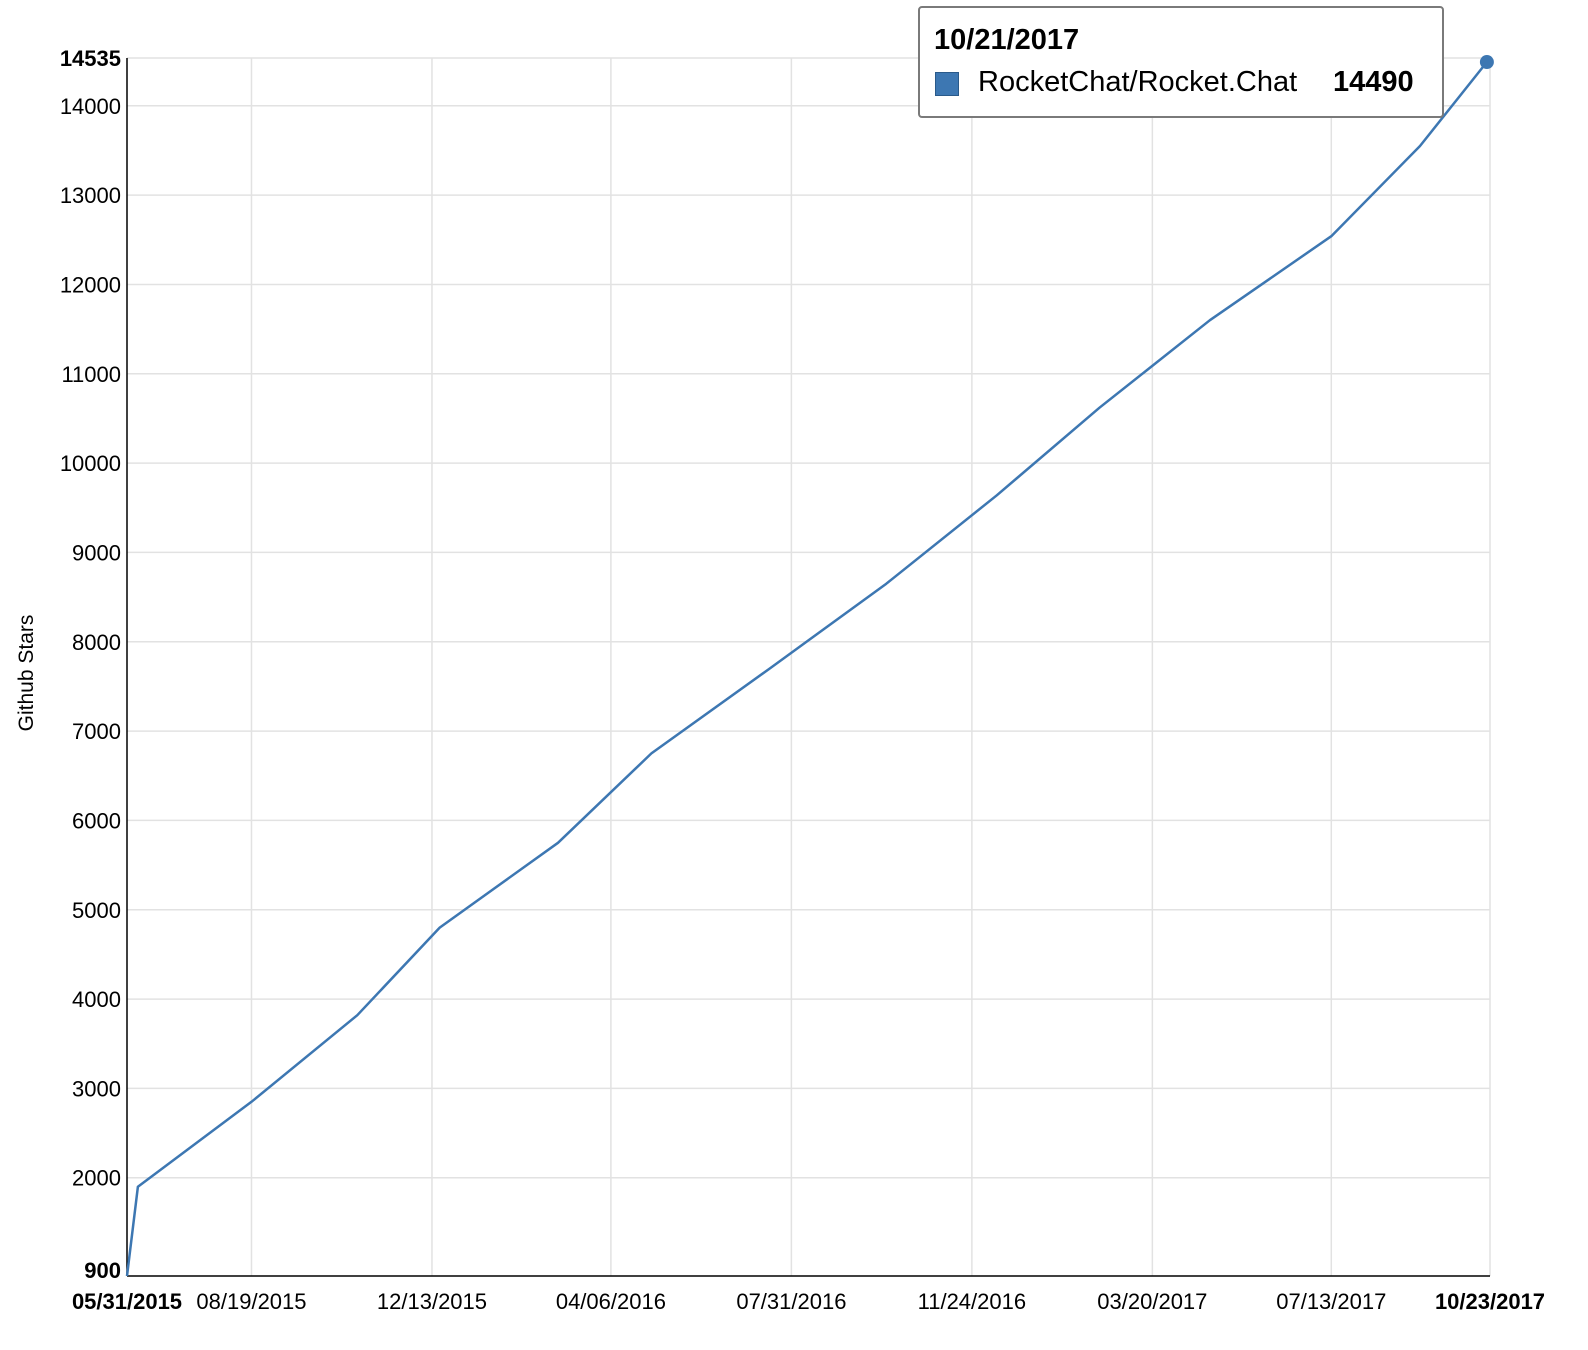 The height and width of the screenshot is (1350, 1588). I want to click on hover-tooltip: 10/21/2017 RocketChat/Rocket.Chat 14490, so click(1181, 62).